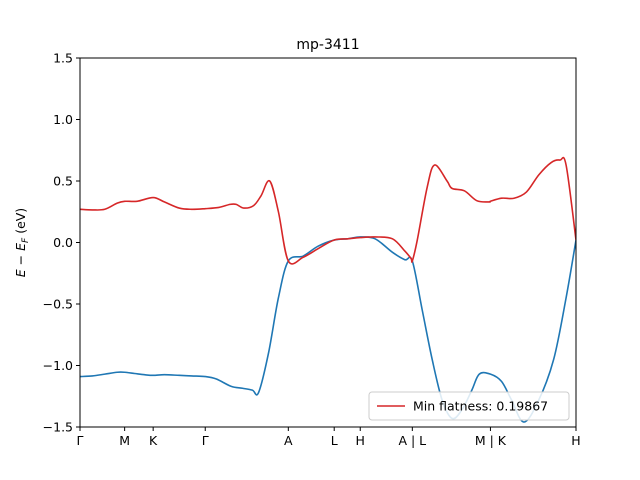 Image resolution: width=640 pixels, height=480 pixels. I want to click on x-axis: Γ M K Γ A L H A | L M | K H, so click(329, 437).